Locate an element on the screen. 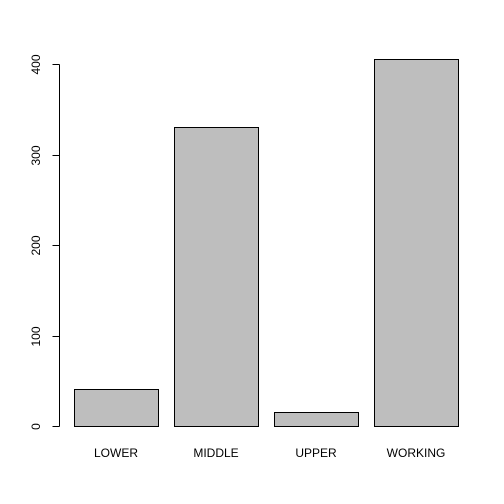 This screenshot has width=504, height=504. x-tick-label-lower: LOWER is located at coordinates (116, 453).